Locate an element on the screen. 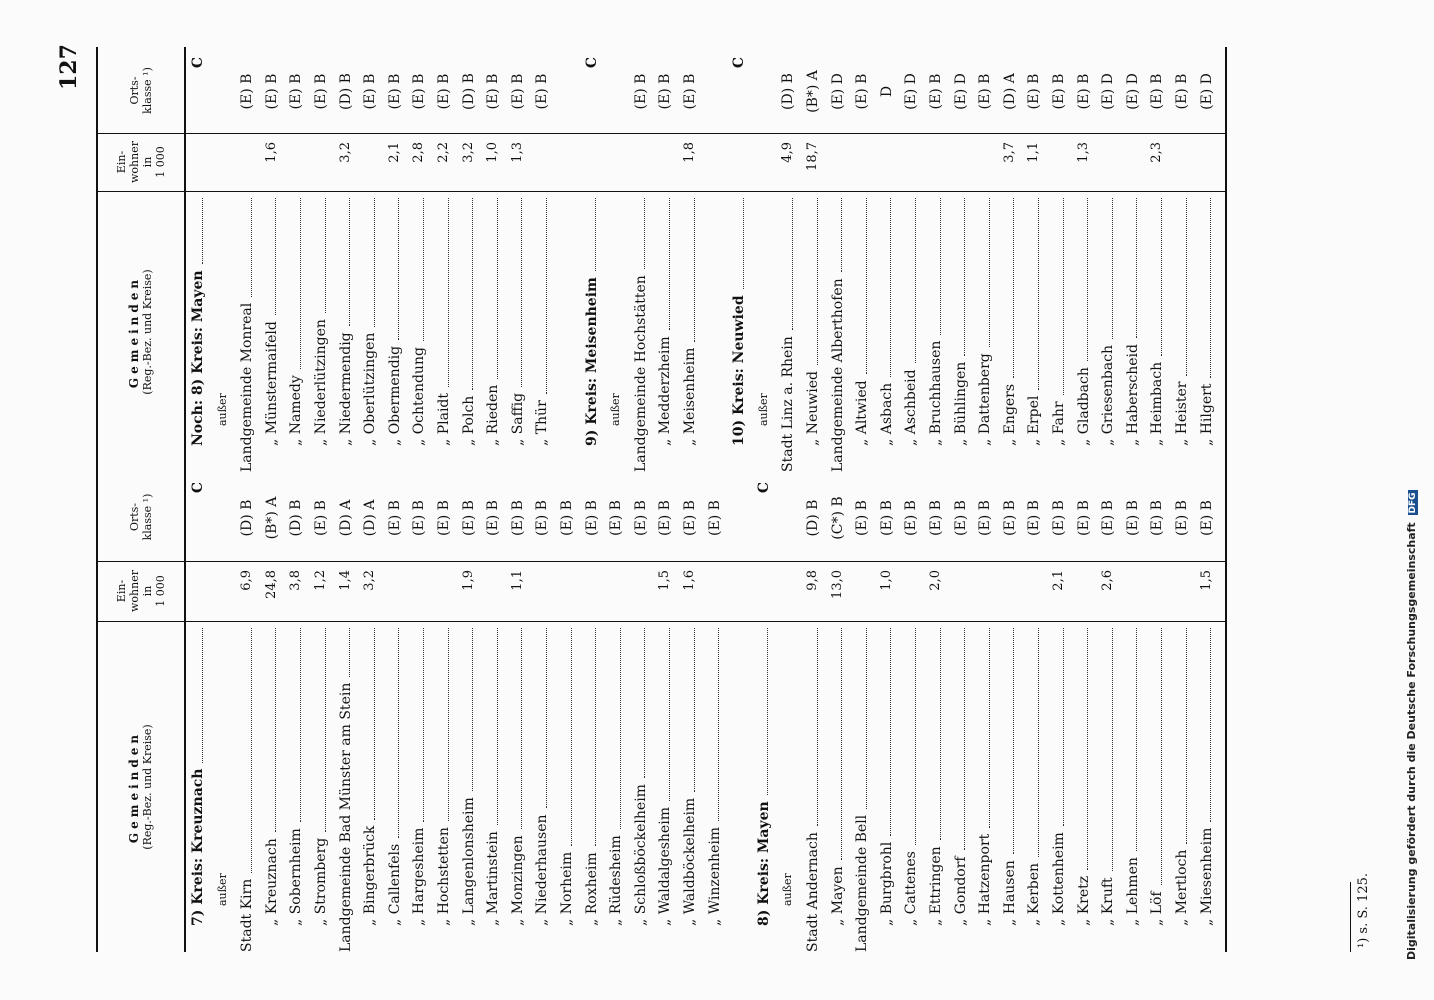  place-name: „ Erpel is located at coordinates (1034, 420).